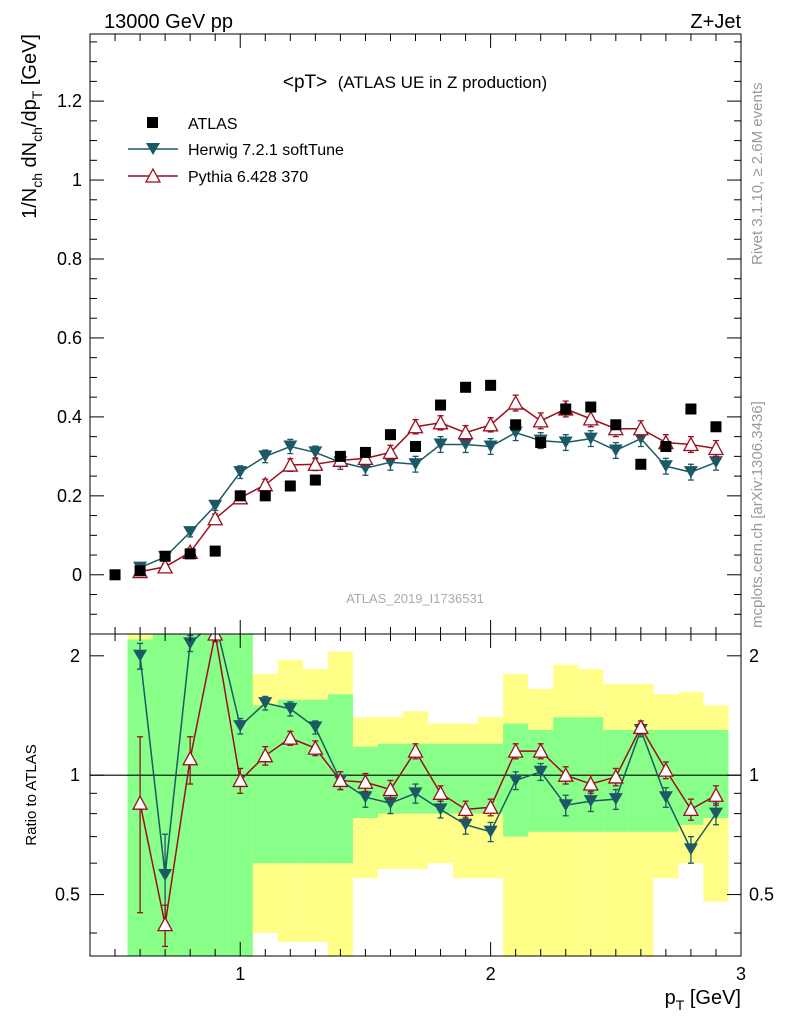  What do you see at coordinates (428, 500) in the screenshot?
I see `main-line-herwig` at bounding box center [428, 500].